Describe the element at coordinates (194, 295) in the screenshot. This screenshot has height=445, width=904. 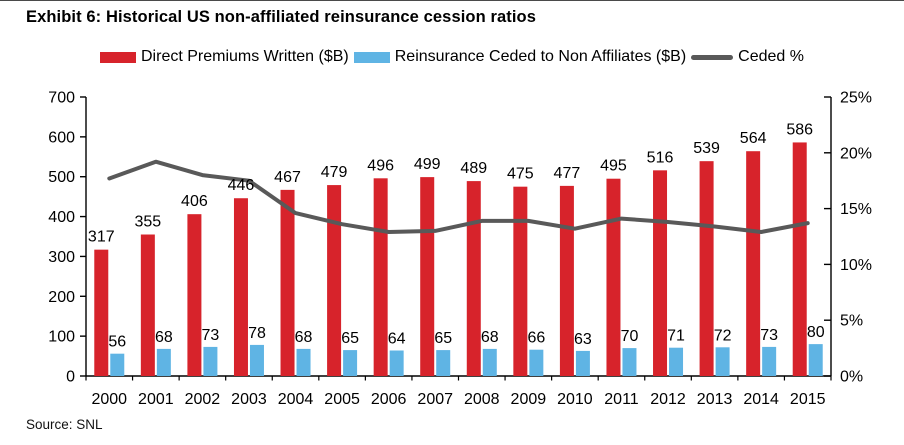
I see `bar-direct-2002` at that location.